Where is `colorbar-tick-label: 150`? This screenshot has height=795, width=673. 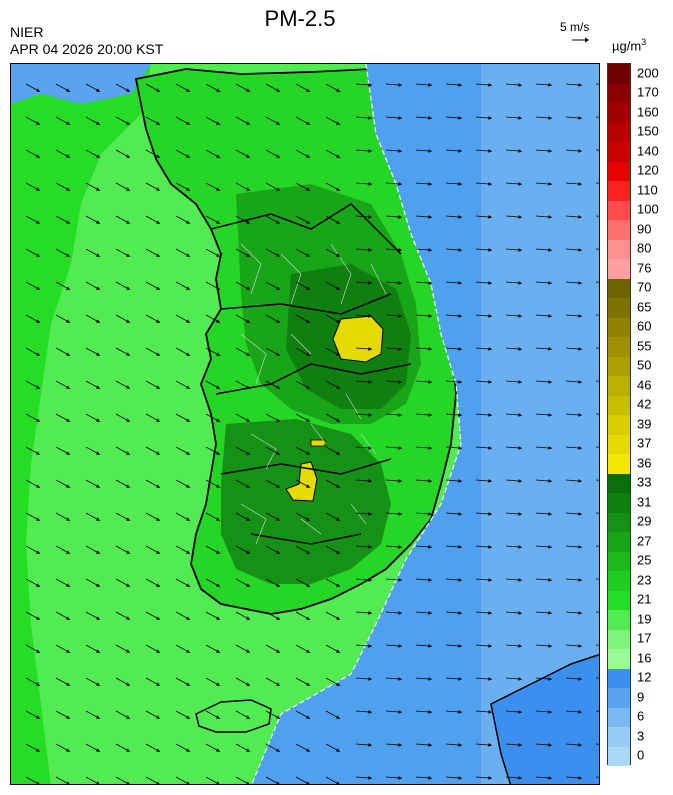
colorbar-tick-label: 150 is located at coordinates (648, 131).